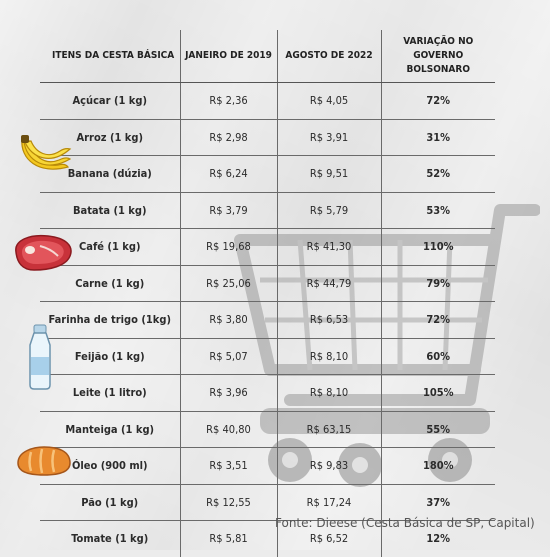 This screenshot has width=550, height=557. What do you see at coordinates (110, 502) in the screenshot?
I see `item-name: Pão (1 kg)` at bounding box center [110, 502].